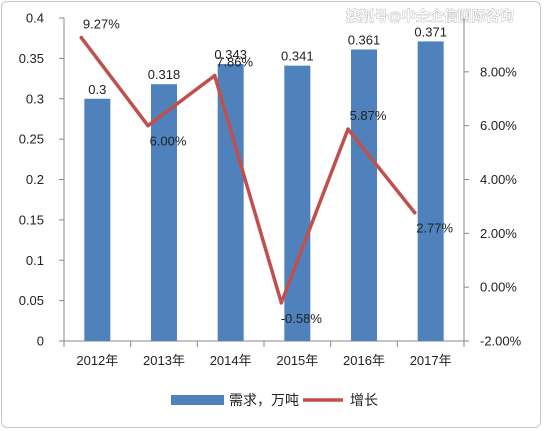  I want to click on bar-data-label: 0.343, so click(230, 54).